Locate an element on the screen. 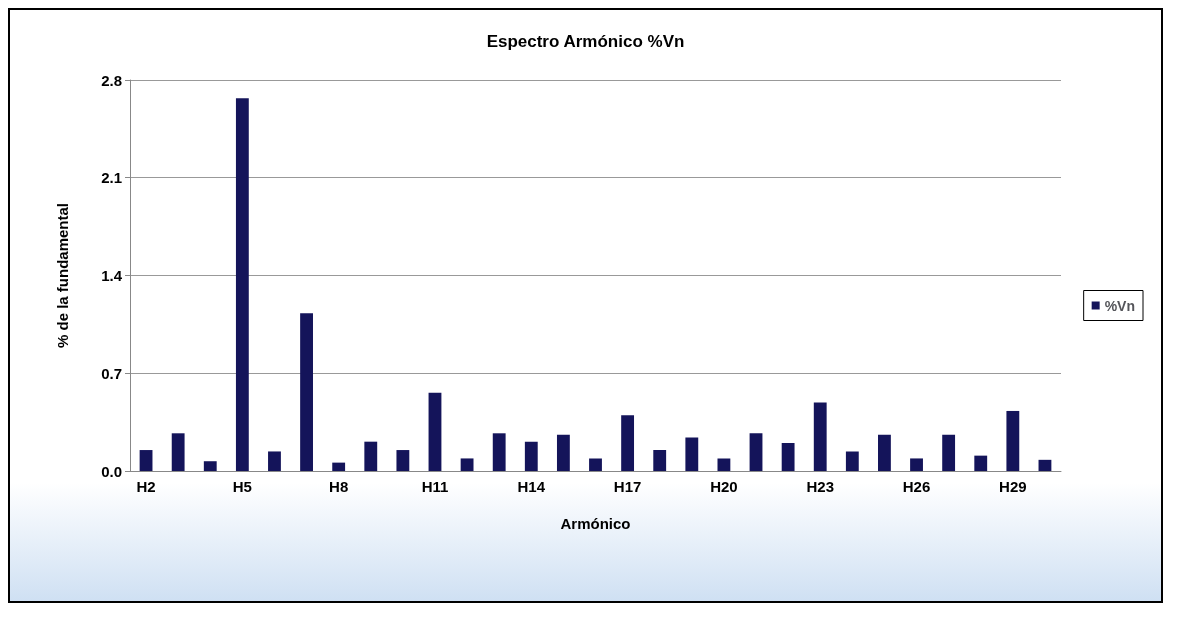  x-tick-label: H29 is located at coordinates (1013, 486).